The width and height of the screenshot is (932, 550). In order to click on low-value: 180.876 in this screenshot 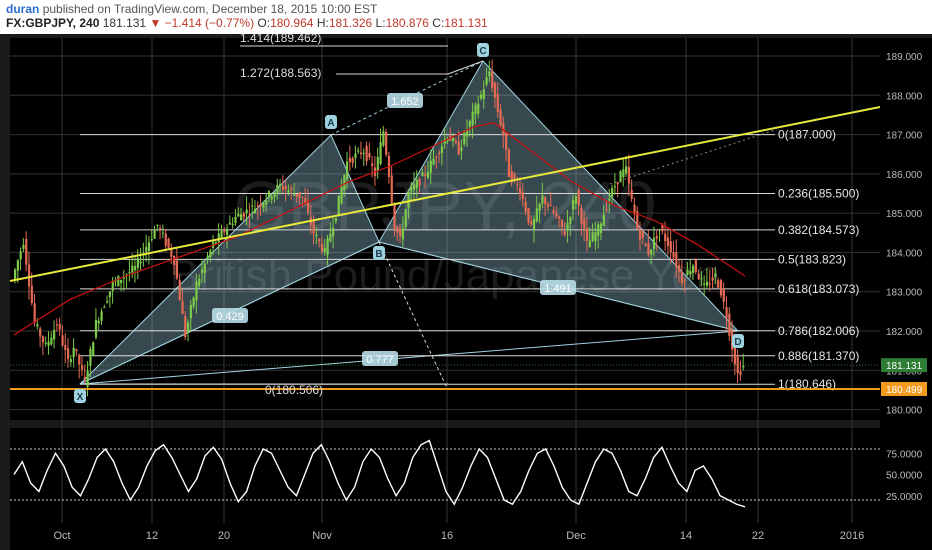, I will do `click(407, 23)`.